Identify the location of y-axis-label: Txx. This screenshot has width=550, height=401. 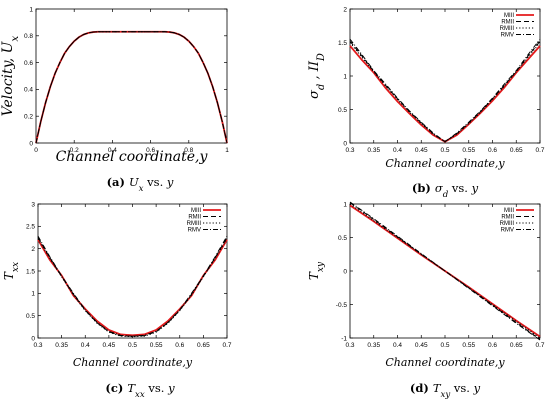
(11, 271).